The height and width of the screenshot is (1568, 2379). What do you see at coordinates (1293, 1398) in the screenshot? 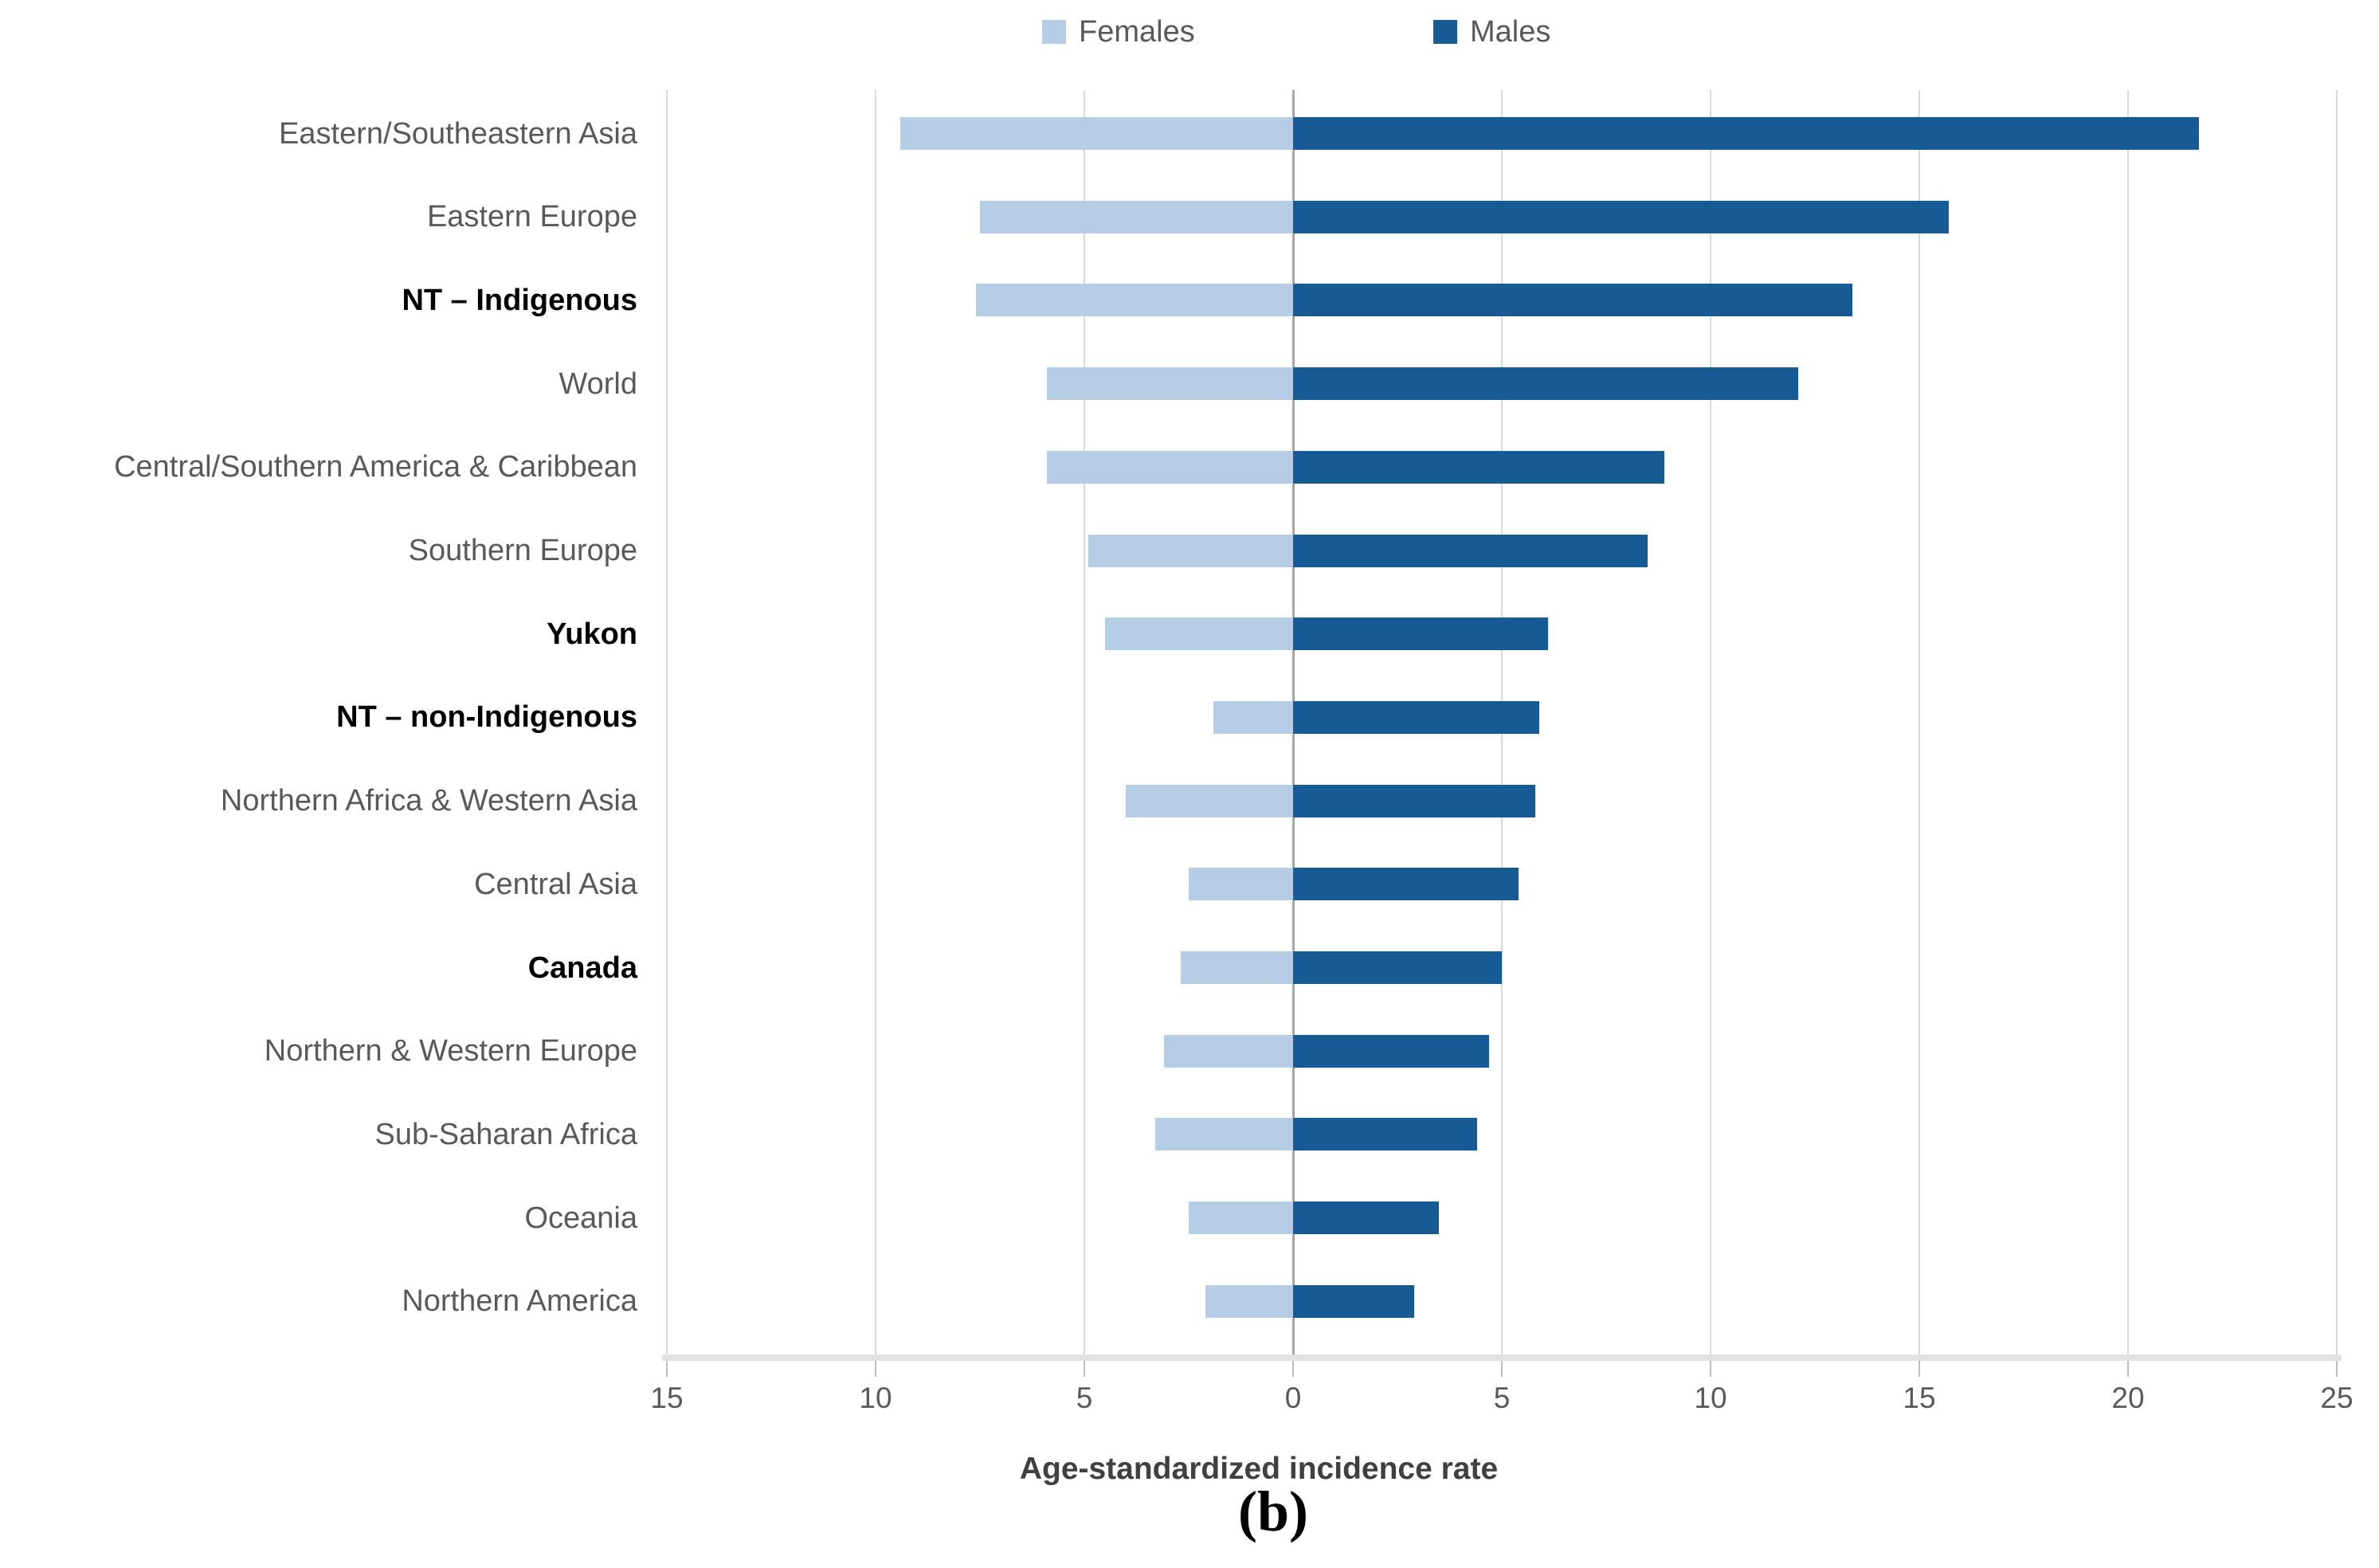
I see `x-tick-label: 0` at bounding box center [1293, 1398].